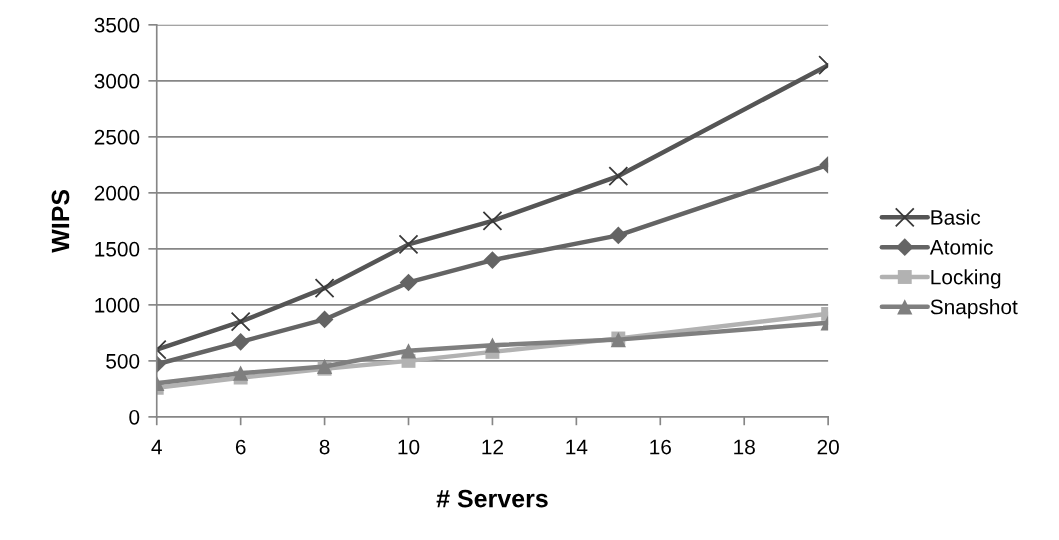  What do you see at coordinates (117, 137) in the screenshot?
I see `y-tick-label: 2500` at bounding box center [117, 137].